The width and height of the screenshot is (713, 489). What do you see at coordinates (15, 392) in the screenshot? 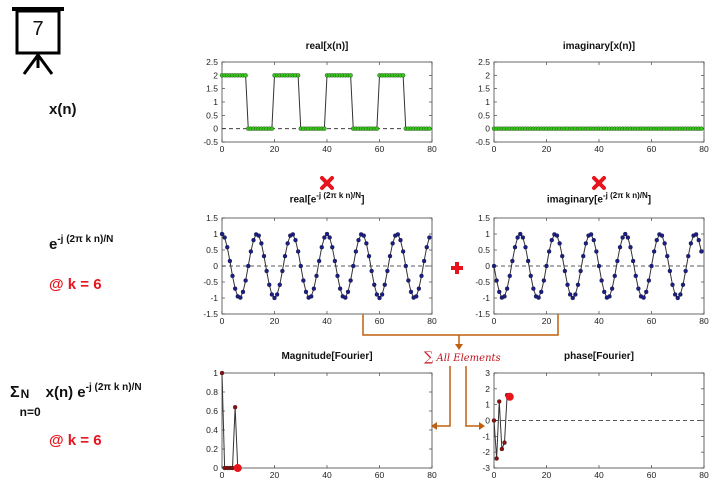
I see `sigma-symbol: Σ` at bounding box center [15, 392].